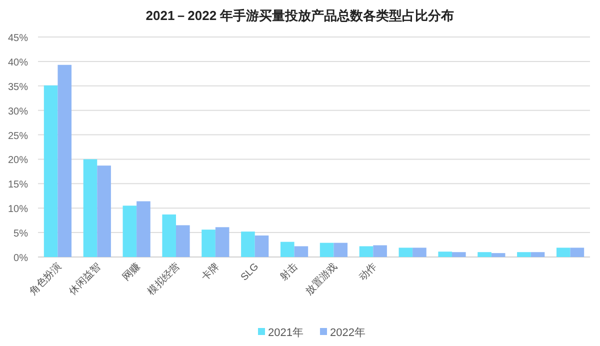 The height and width of the screenshot is (346, 600). Describe the element at coordinates (21, 234) in the screenshot. I see `y-tick-label: 5%` at that location.